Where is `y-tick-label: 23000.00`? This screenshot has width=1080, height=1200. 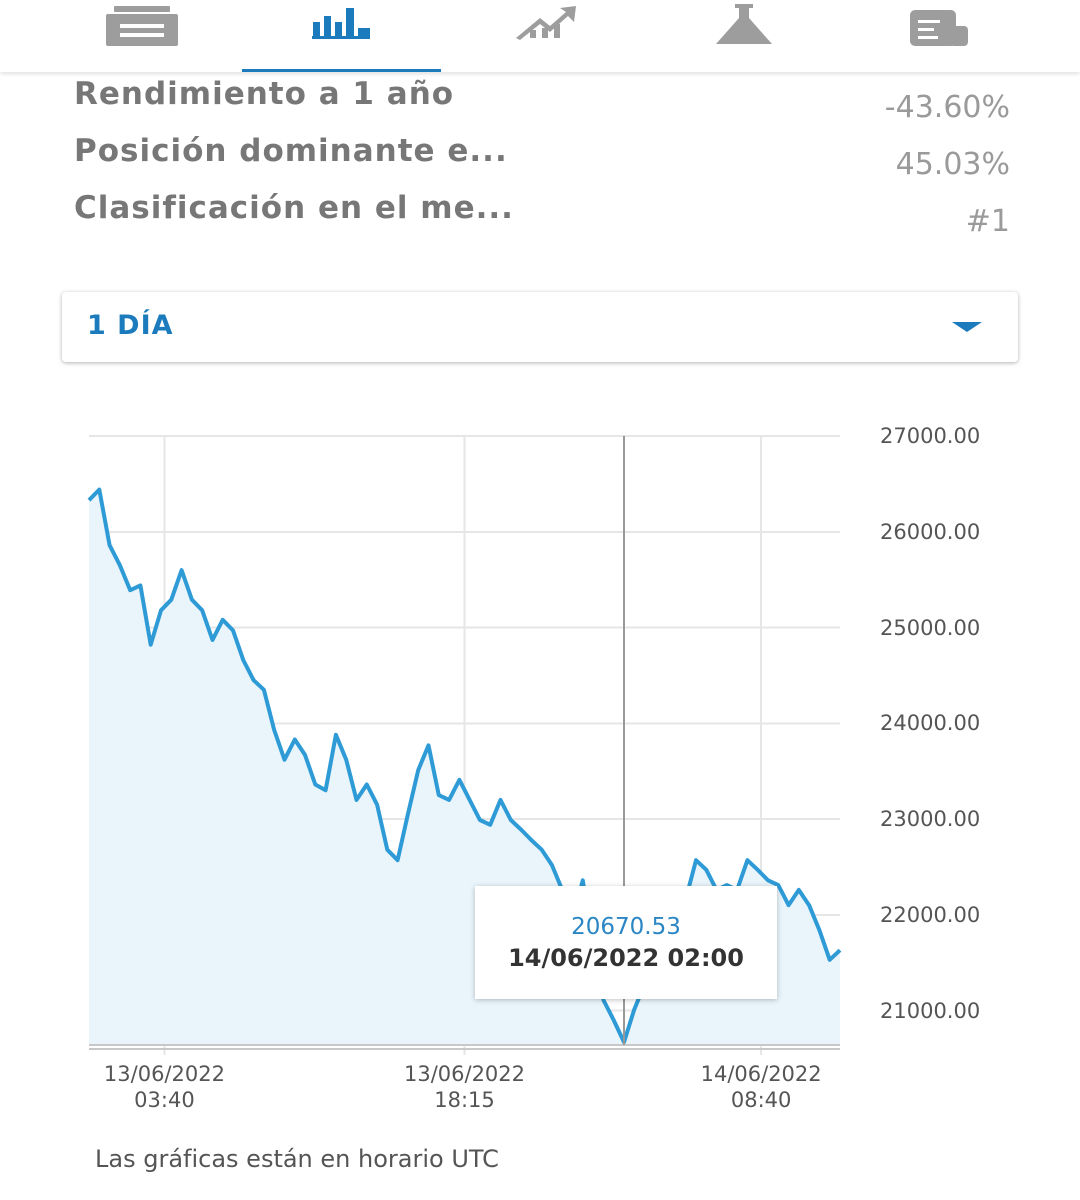 y-tick-label: 23000.00 is located at coordinates (930, 819).